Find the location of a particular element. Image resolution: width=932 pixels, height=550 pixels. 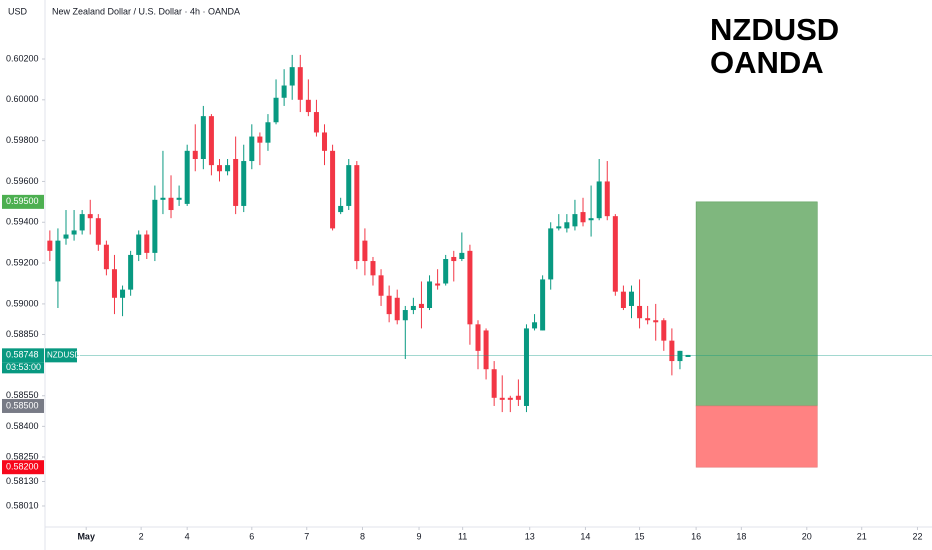

y-tick-label: 0.58010 is located at coordinates (22, 505).